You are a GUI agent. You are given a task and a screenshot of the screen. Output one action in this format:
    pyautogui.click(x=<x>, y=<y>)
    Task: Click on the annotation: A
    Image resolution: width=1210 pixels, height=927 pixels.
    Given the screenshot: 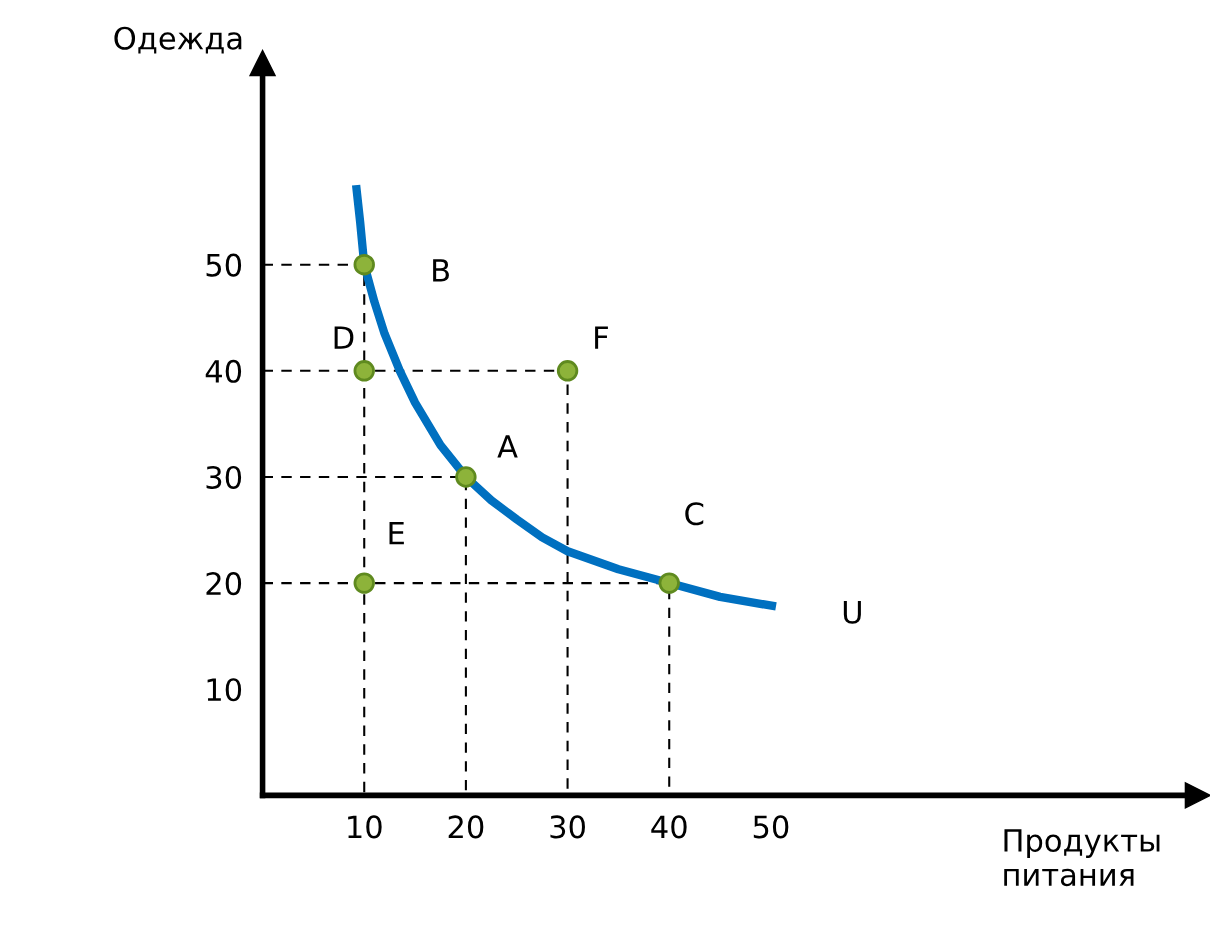 What is the action you would take?
    pyautogui.click(x=507, y=446)
    